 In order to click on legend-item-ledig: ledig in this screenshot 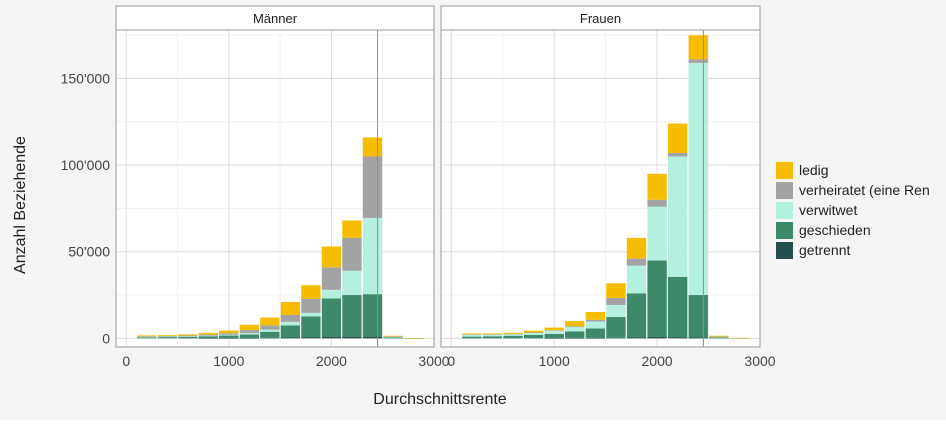, I will do `click(861, 170)`.